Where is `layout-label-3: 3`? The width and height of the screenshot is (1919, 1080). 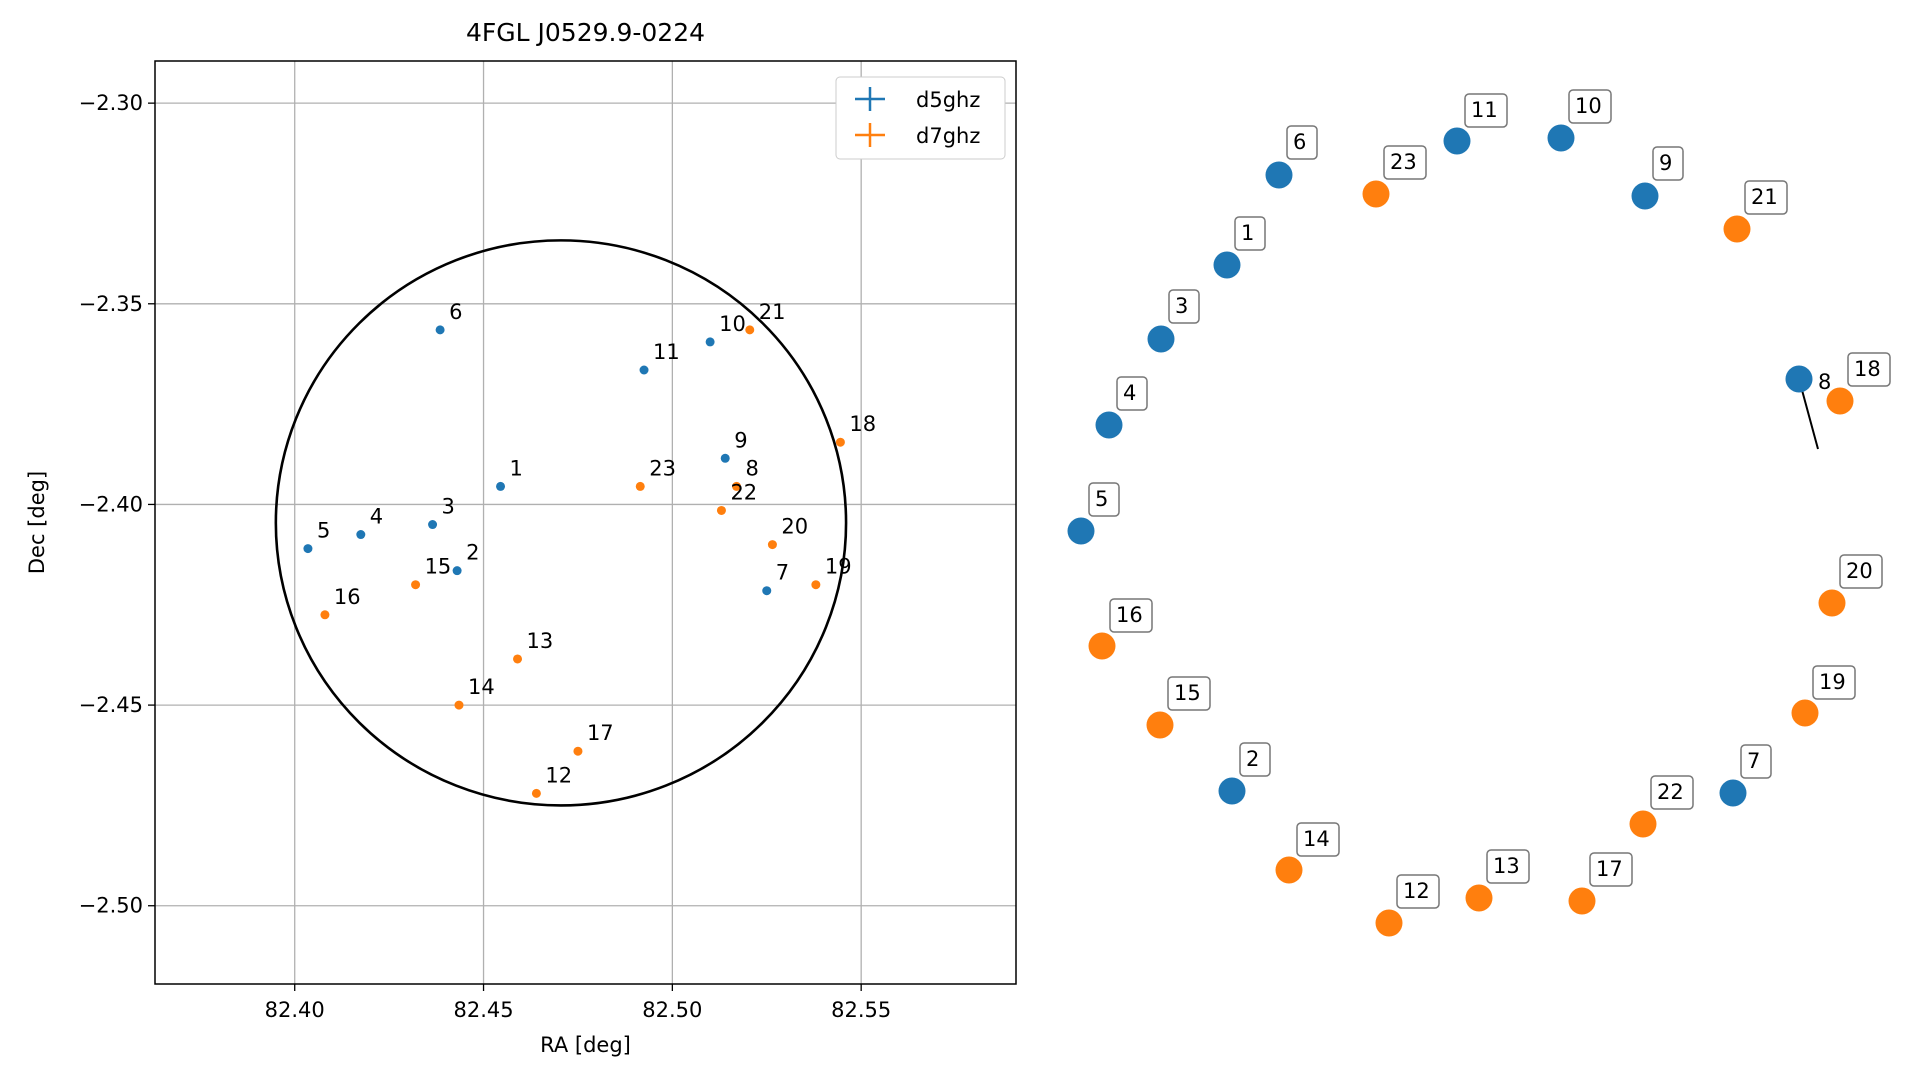
layout-label-3: 3 is located at coordinates (1181, 306).